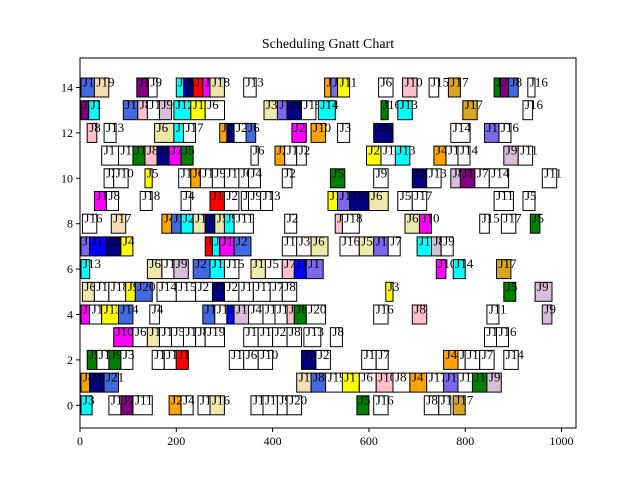 This screenshot has width=640, height=480. I want to click on y-tick-label: 14, so click(67, 88).